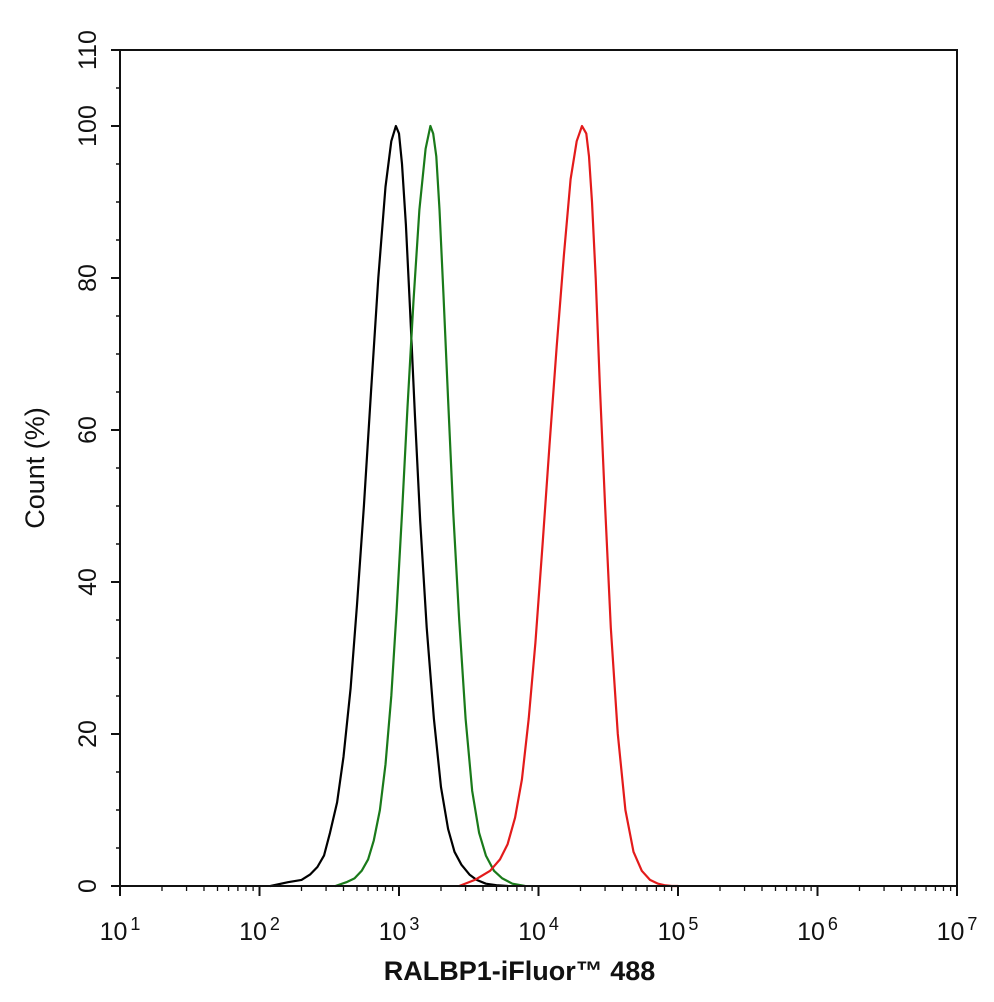  I want to click on x-tick-label: 10 6, so click(817, 930).